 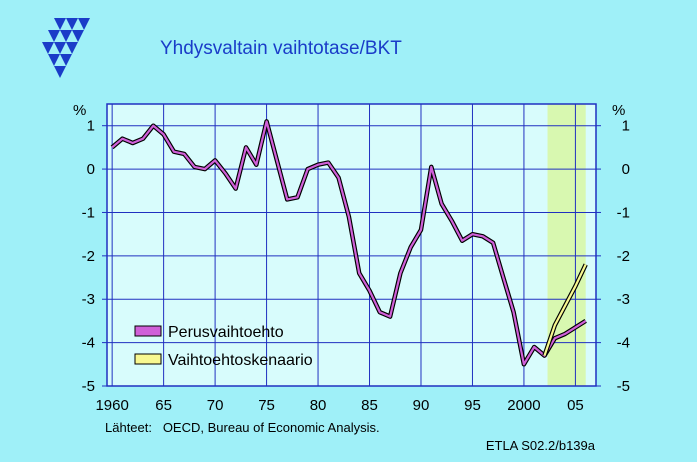 What do you see at coordinates (281, 48) in the screenshot?
I see `chart-title: Yhdysvaltain vaihtotase/BKT` at bounding box center [281, 48].